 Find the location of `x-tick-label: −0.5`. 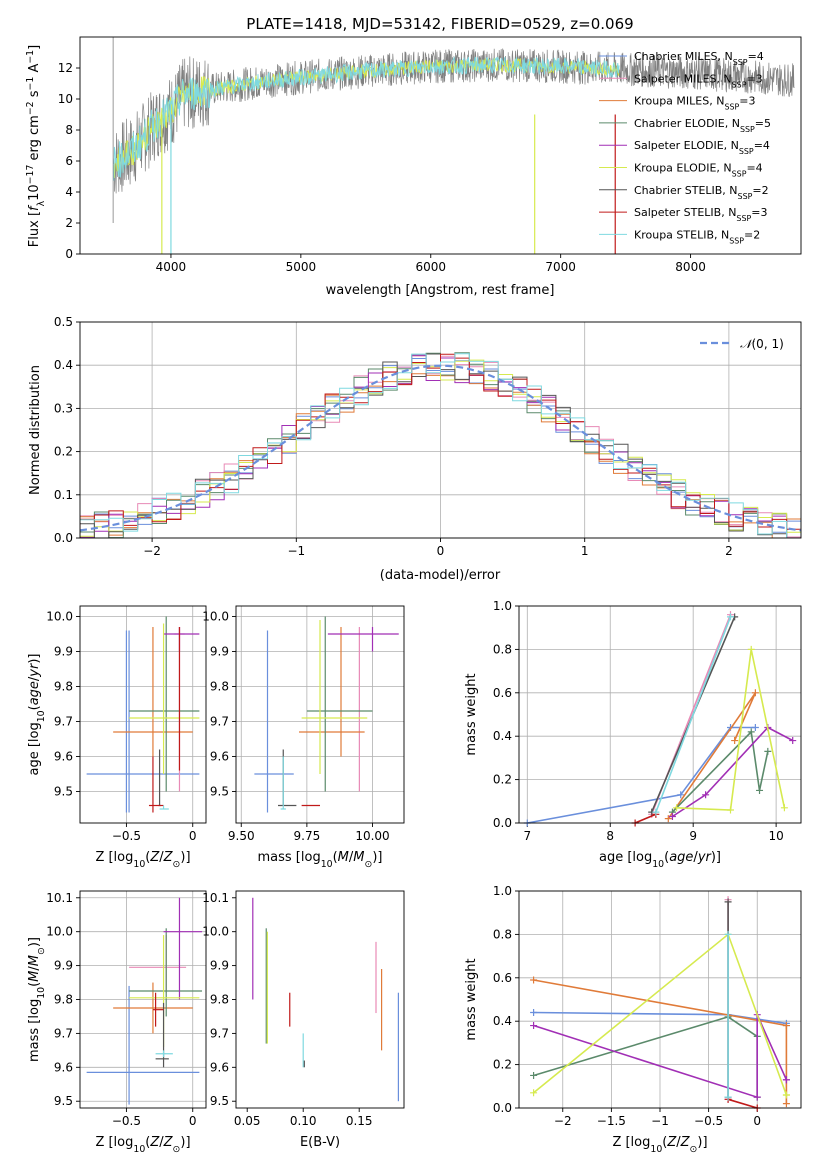

x-tick-label: −0.5 is located at coordinates (126, 1121).